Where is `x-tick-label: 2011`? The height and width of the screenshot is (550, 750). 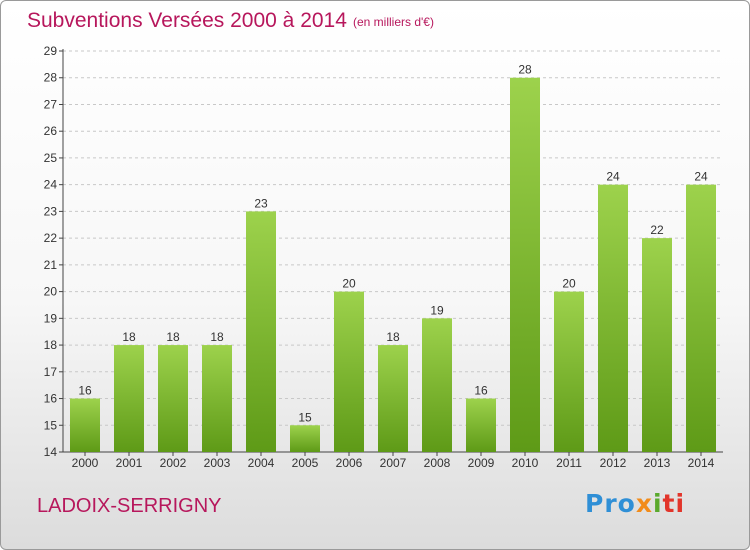 x-tick-label: 2011 is located at coordinates (569, 463).